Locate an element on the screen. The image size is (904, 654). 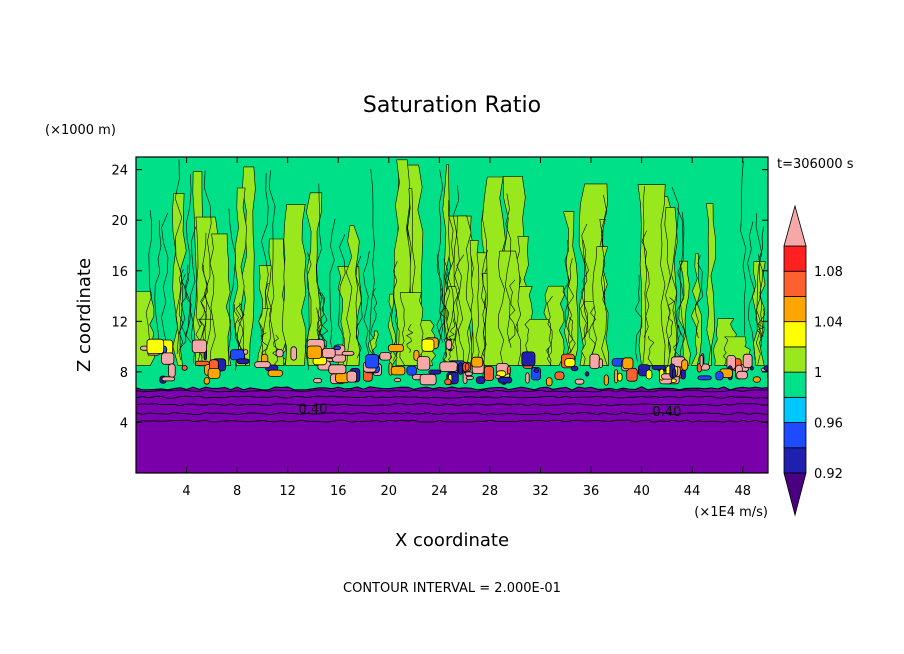
y-tick-label: 20 is located at coordinates (119, 221).